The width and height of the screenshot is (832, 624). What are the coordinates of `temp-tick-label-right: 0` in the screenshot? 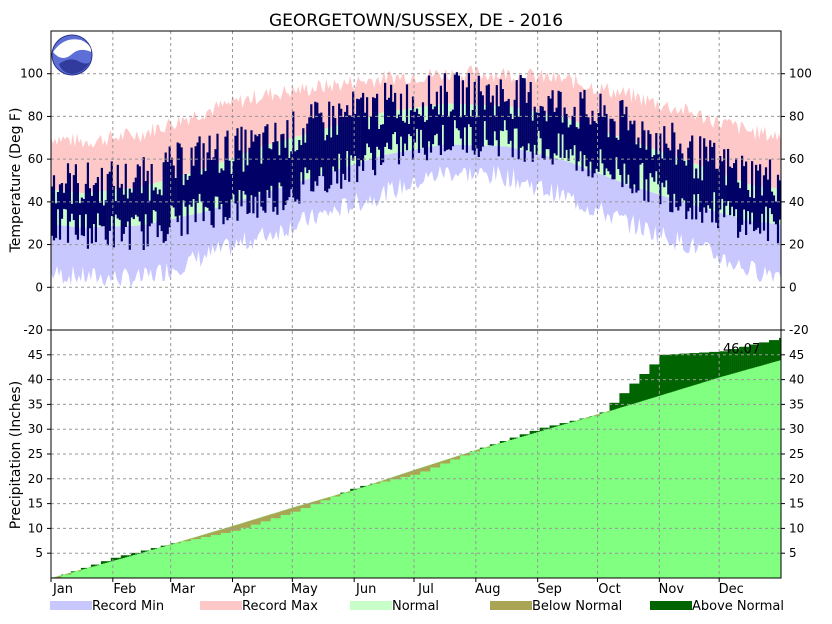 It's located at (793, 287).